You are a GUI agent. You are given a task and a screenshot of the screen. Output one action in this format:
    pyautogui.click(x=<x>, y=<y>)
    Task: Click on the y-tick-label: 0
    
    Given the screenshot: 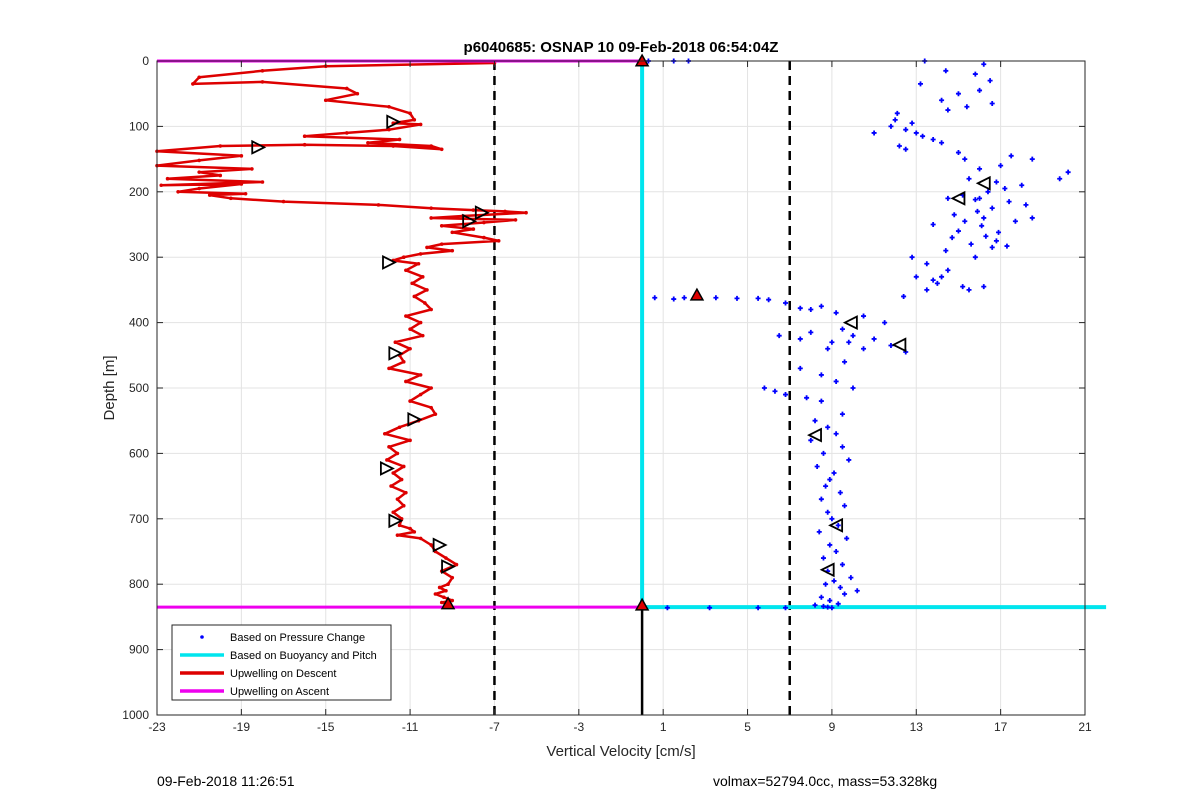 What is the action you would take?
    pyautogui.click(x=145, y=61)
    